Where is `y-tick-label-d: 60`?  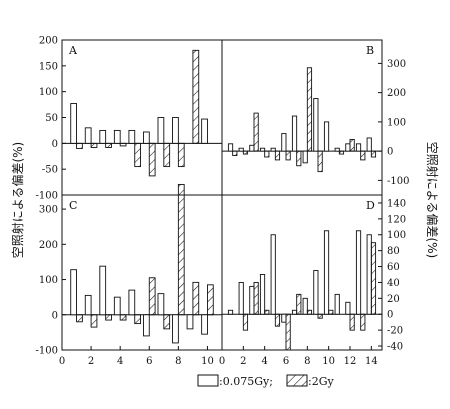
y-tick-label-d: 60 is located at coordinates (393, 267).